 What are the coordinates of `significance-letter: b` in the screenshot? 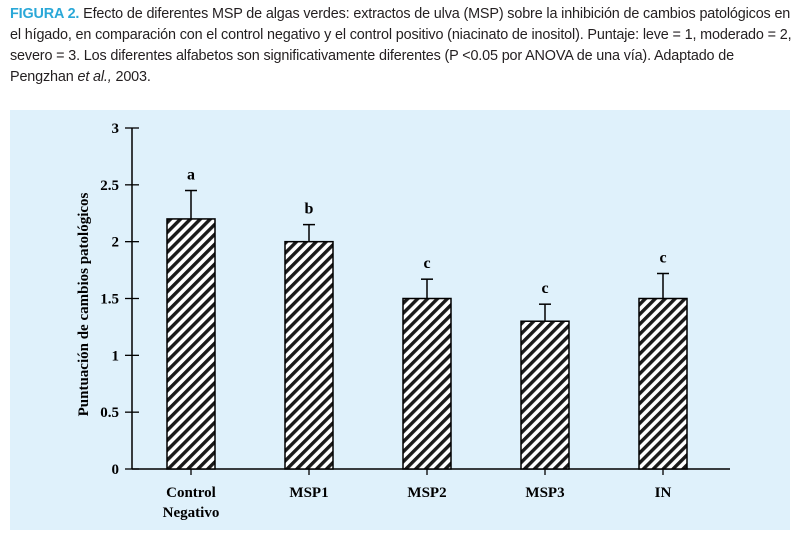 It's located at (309, 209).